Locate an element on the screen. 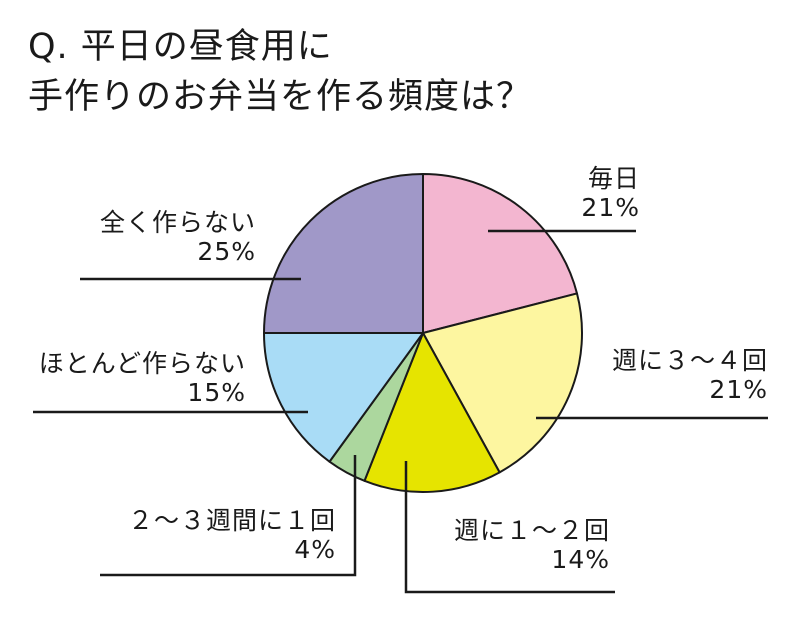 The width and height of the screenshot is (790, 620). label-mattaku: 全く作らない 25% is located at coordinates (178, 237).